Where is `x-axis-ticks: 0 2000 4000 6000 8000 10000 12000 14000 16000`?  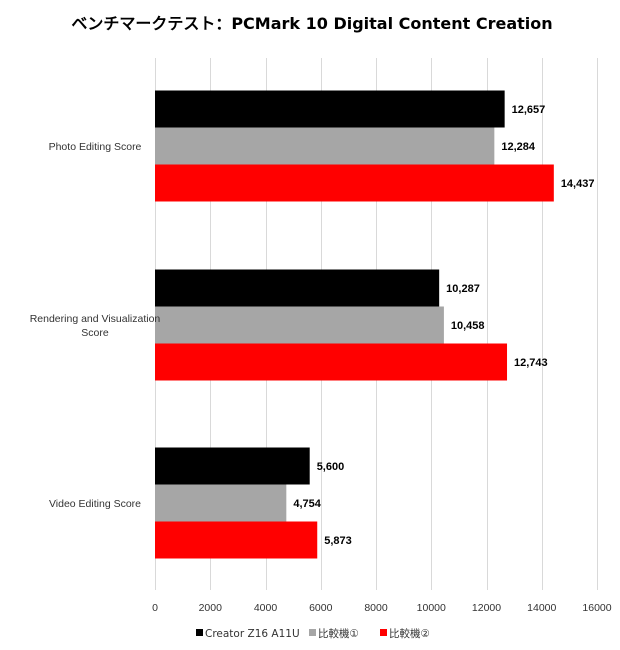
x-axis-ticks: 0 2000 4000 6000 8000 10000 12000 14000 16000 is located at coordinates (382, 608).